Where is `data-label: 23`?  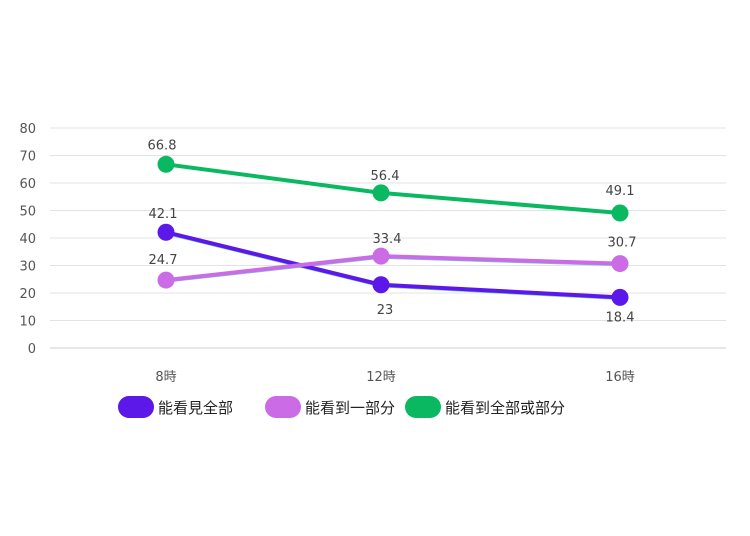 data-label: 23 is located at coordinates (385, 310).